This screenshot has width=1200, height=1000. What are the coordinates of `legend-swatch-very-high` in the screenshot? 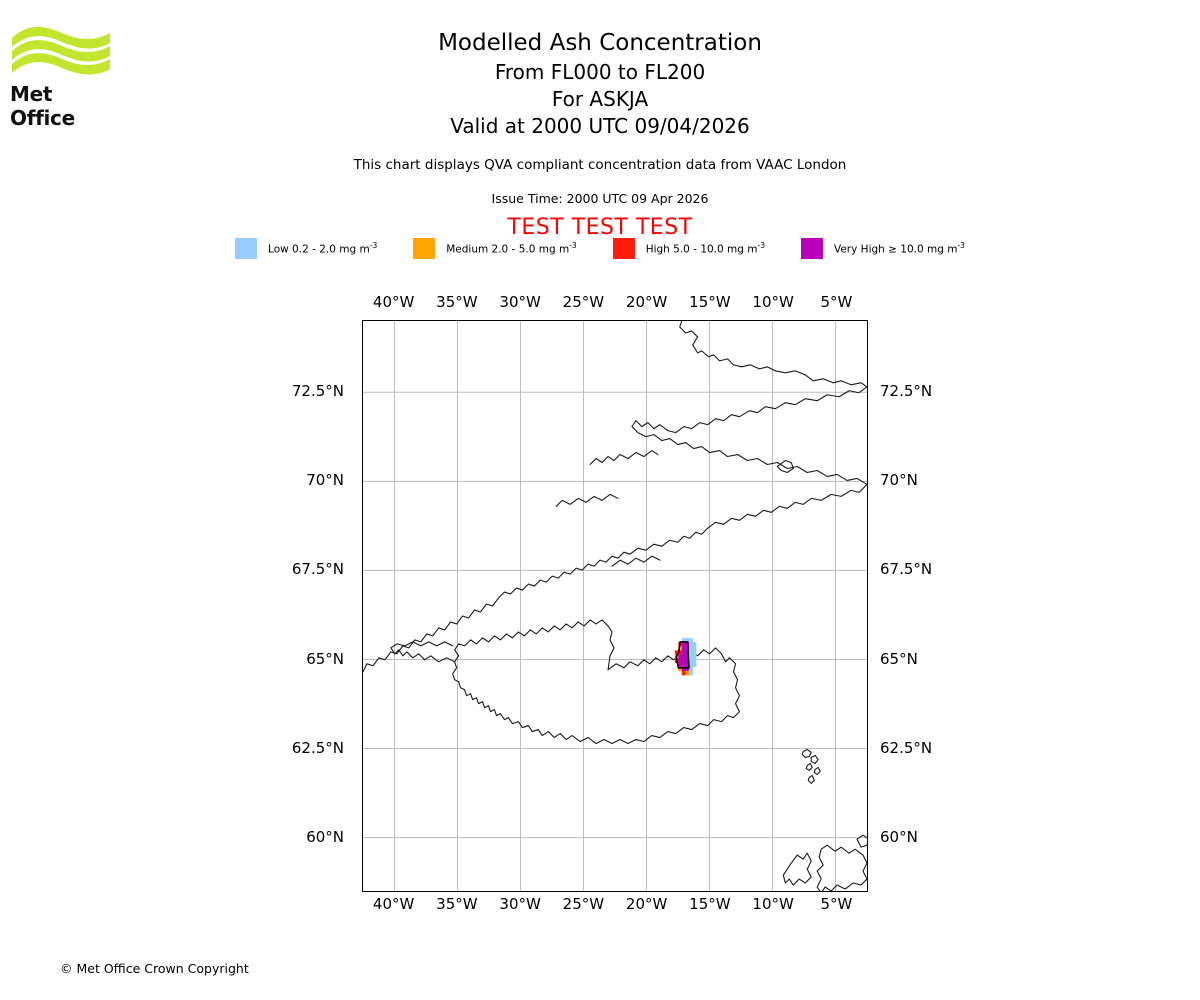 It's located at (811, 248).